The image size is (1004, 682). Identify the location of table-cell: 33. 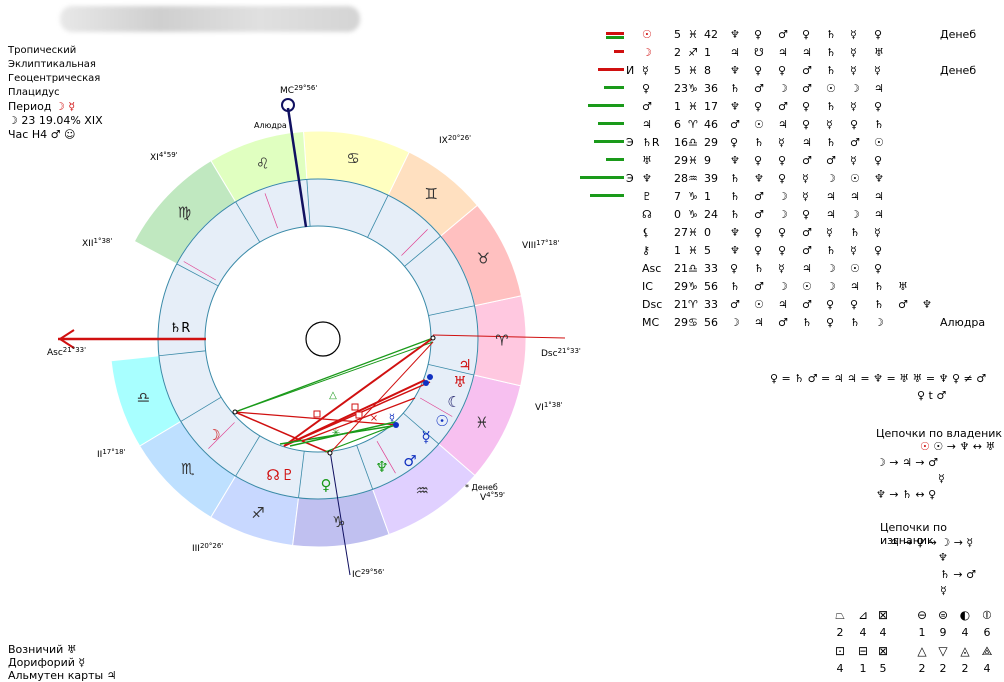
(711, 304).